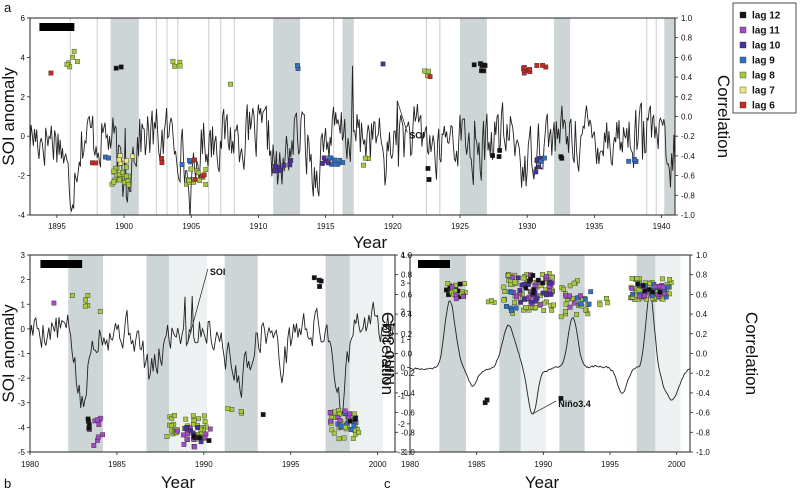 This screenshot has height=495, width=800. Describe the element at coordinates (403, 339) in the screenshot. I see `y-tick-label: 1` at that location.